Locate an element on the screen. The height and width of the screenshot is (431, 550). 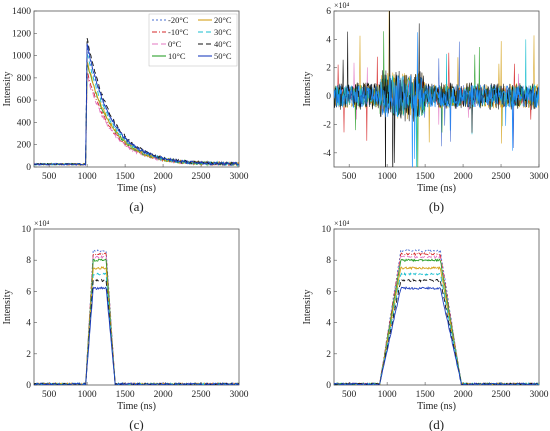
legend-box is located at coordinates (193, 40).